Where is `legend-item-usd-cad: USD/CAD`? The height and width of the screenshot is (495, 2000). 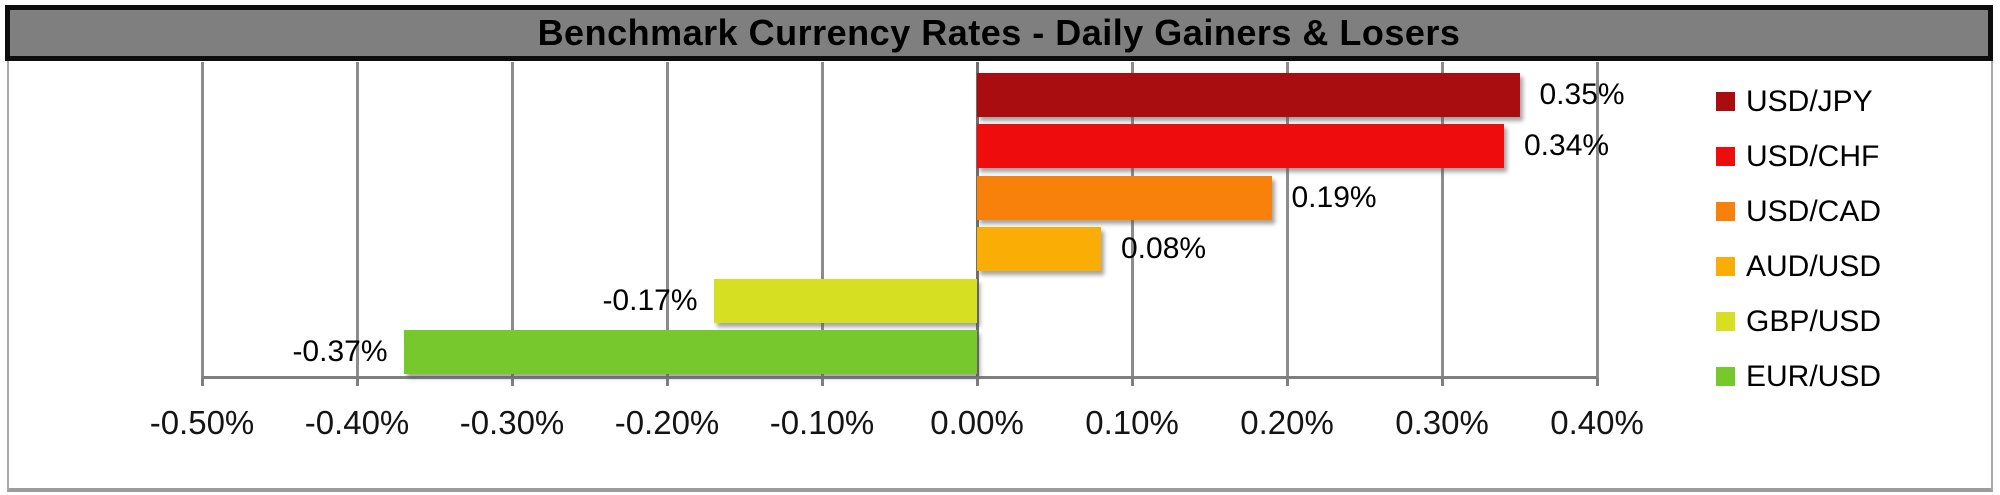
legend-item-usd-cad: USD/CAD is located at coordinates (1798, 211).